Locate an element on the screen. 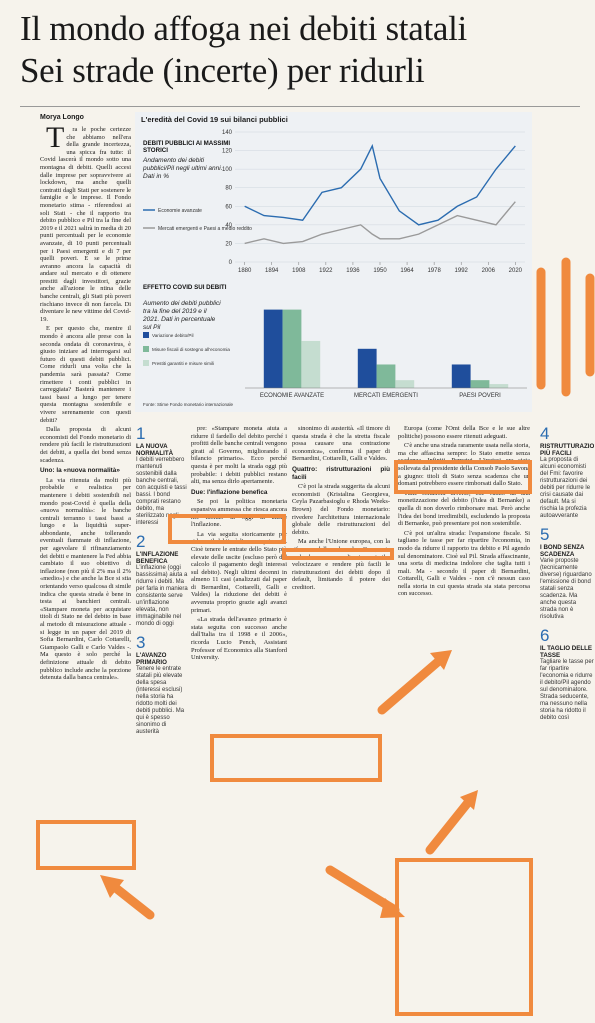 The width and height of the screenshot is (595, 1023). x-tick-label: 1936 is located at coordinates (353, 271).